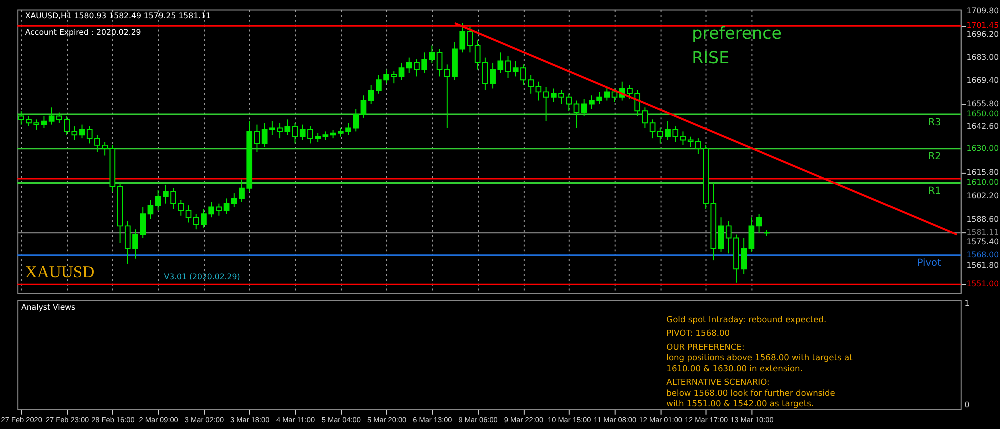  I want to click on y-tick-label: 1615.80, so click(983, 173).